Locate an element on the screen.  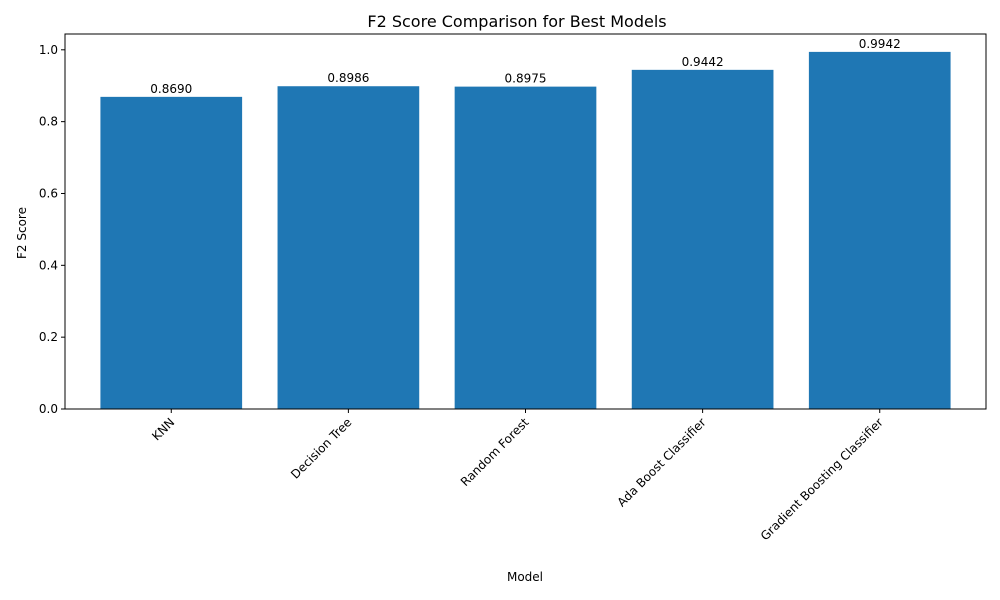
data-label: 0.8986 is located at coordinates (348, 78).